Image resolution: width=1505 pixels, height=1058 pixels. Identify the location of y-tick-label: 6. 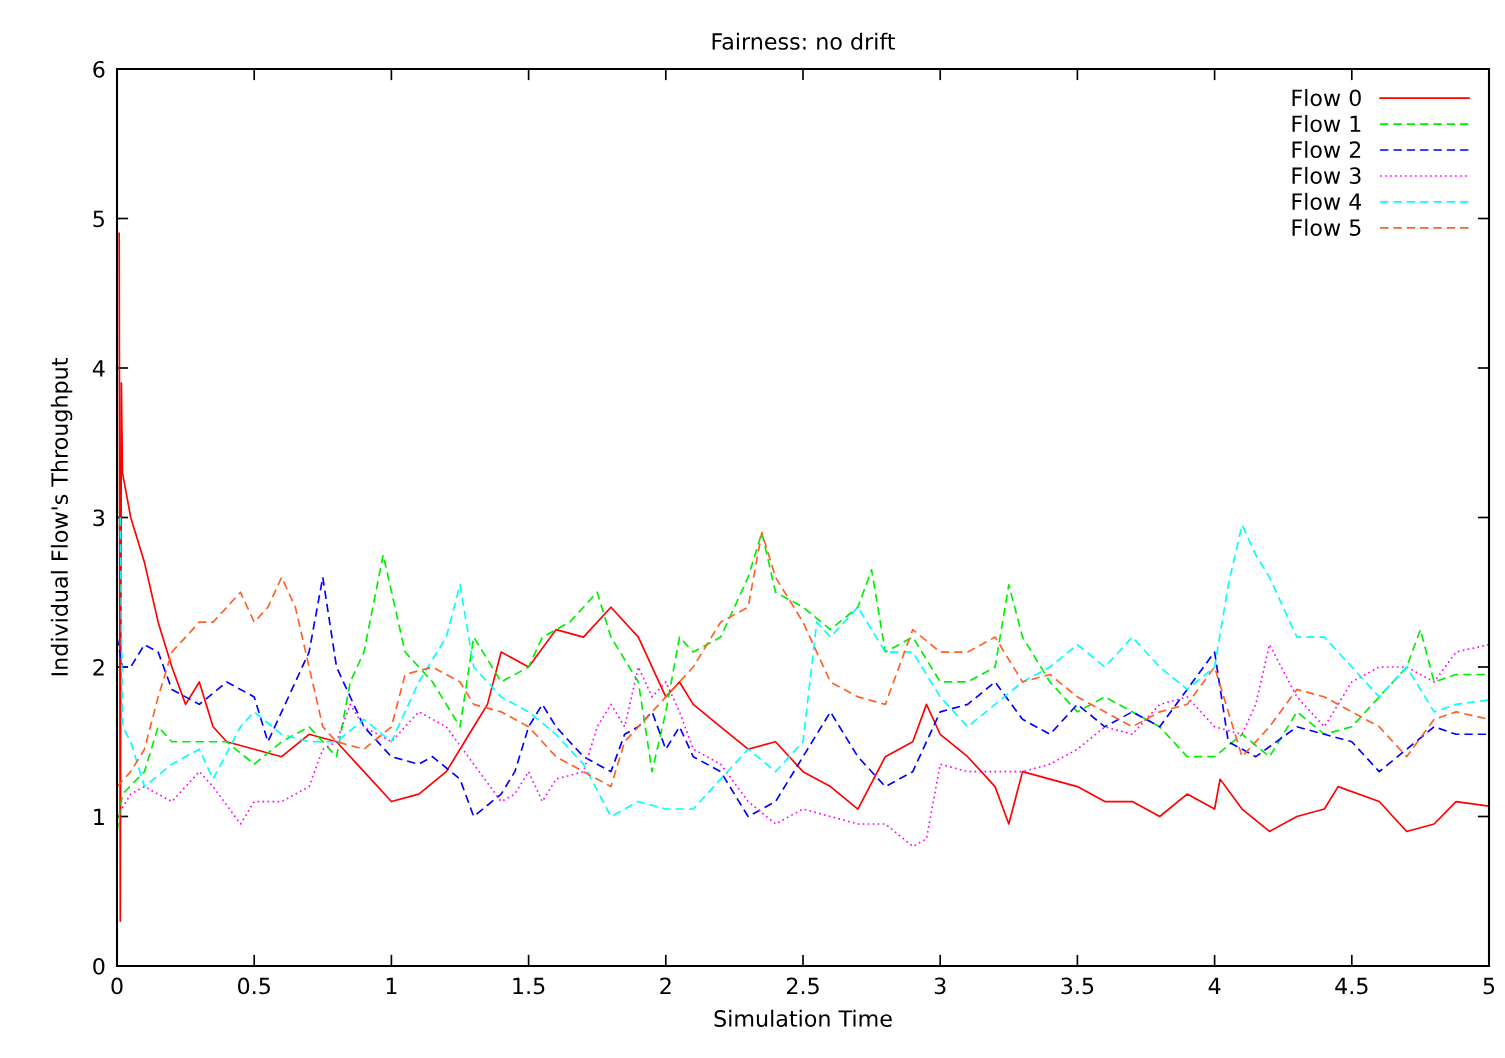
(99, 69).